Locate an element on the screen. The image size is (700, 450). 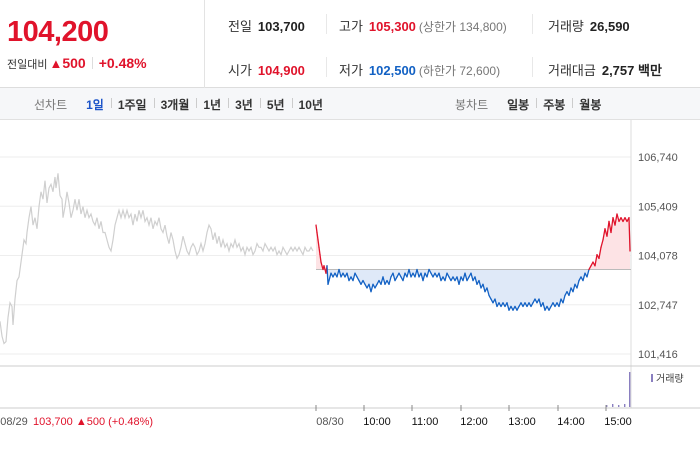
x-tick-label: 14:00 is located at coordinates (571, 422).